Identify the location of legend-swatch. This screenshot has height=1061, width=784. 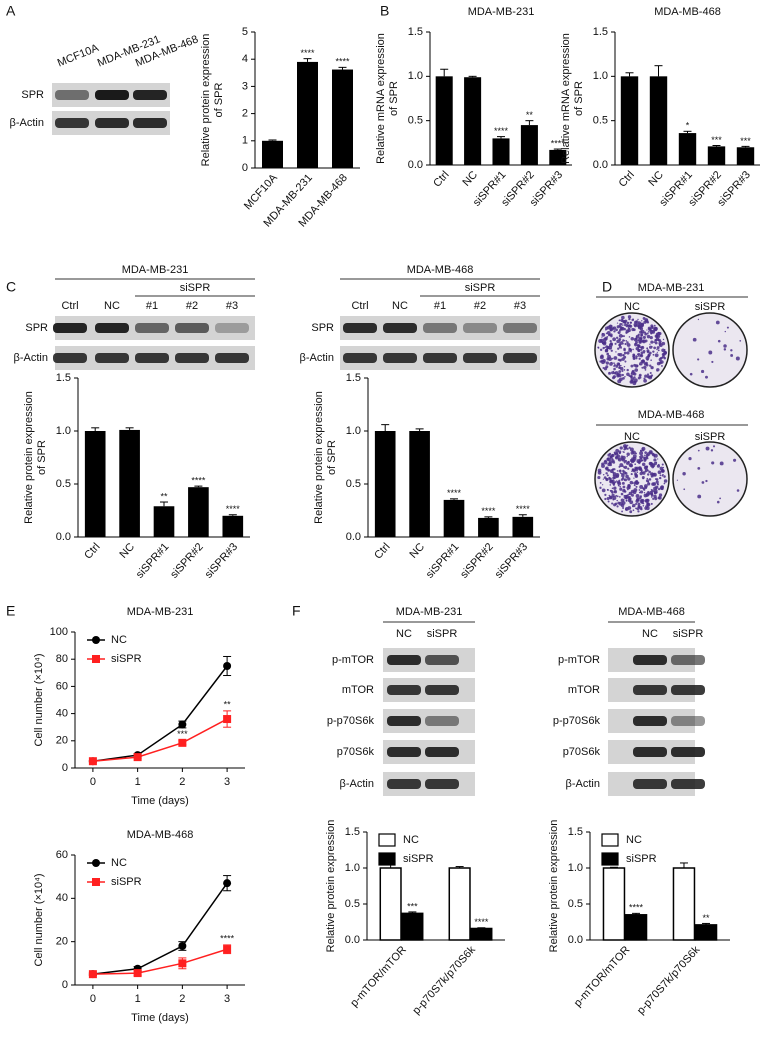
(387, 840).